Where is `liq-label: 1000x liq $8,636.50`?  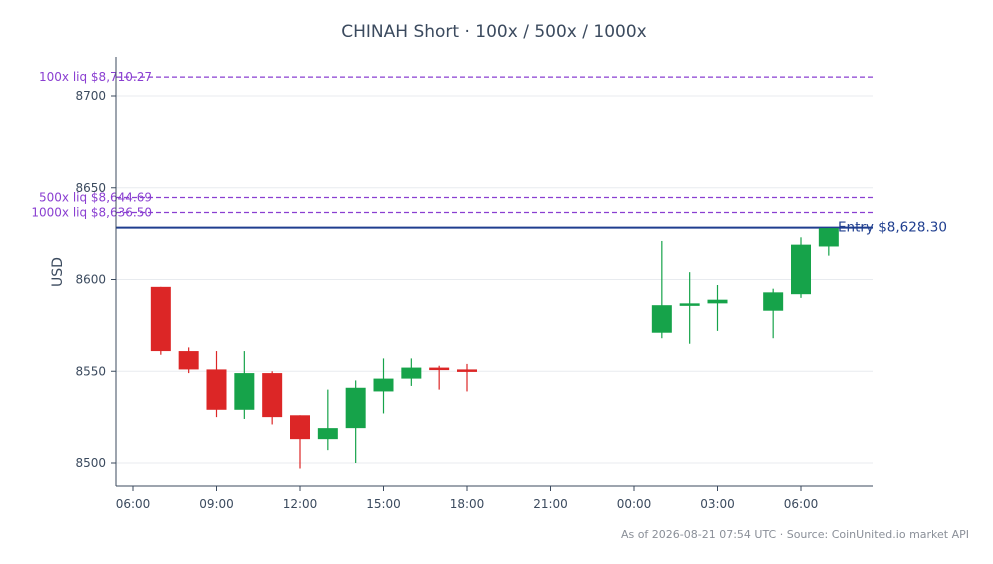
liq-label: 1000x liq $8,636.50 is located at coordinates (91, 213).